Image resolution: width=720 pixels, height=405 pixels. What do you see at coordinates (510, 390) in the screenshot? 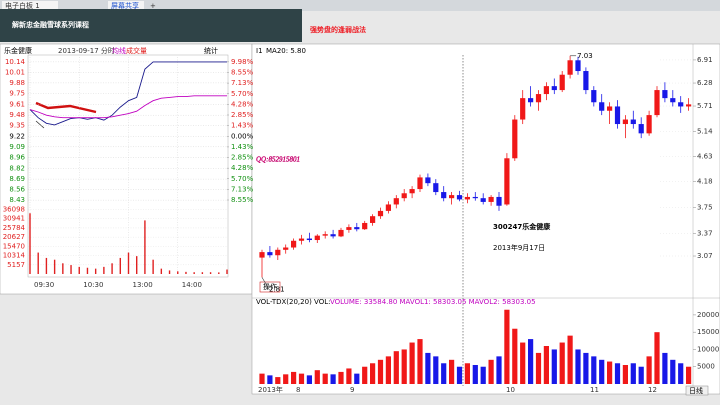
I see `x-axis-label: 10` at bounding box center [510, 390].